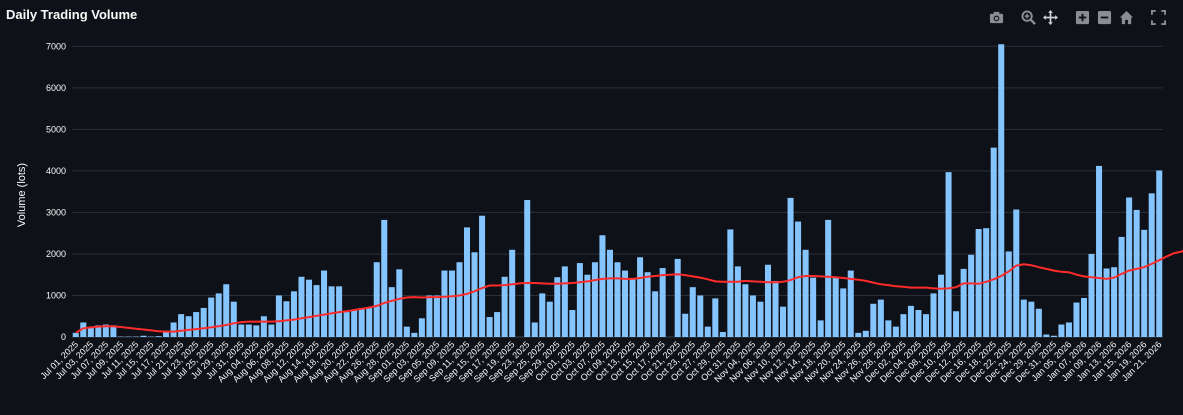 The height and width of the screenshot is (415, 1183). I want to click on fullscreen-icon, so click(1158, 17).